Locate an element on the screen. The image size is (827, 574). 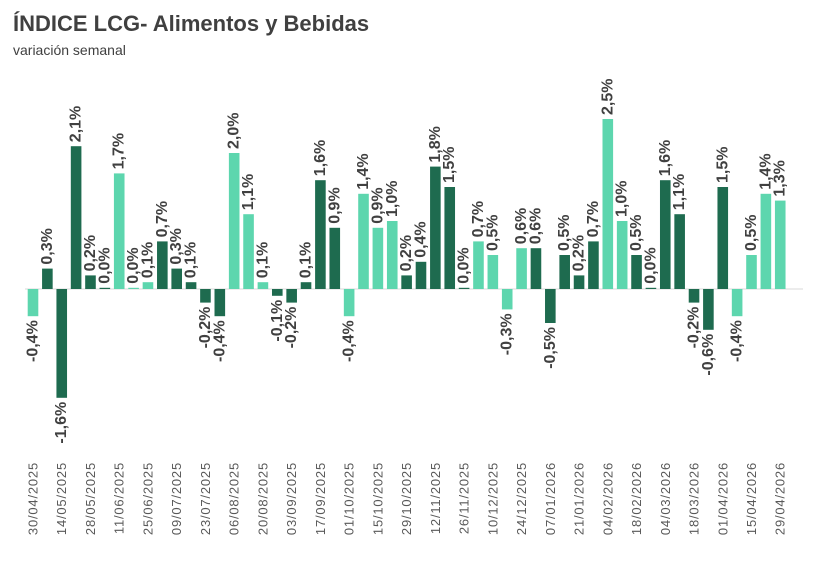
data-label: -1,6% is located at coordinates (61, 423).